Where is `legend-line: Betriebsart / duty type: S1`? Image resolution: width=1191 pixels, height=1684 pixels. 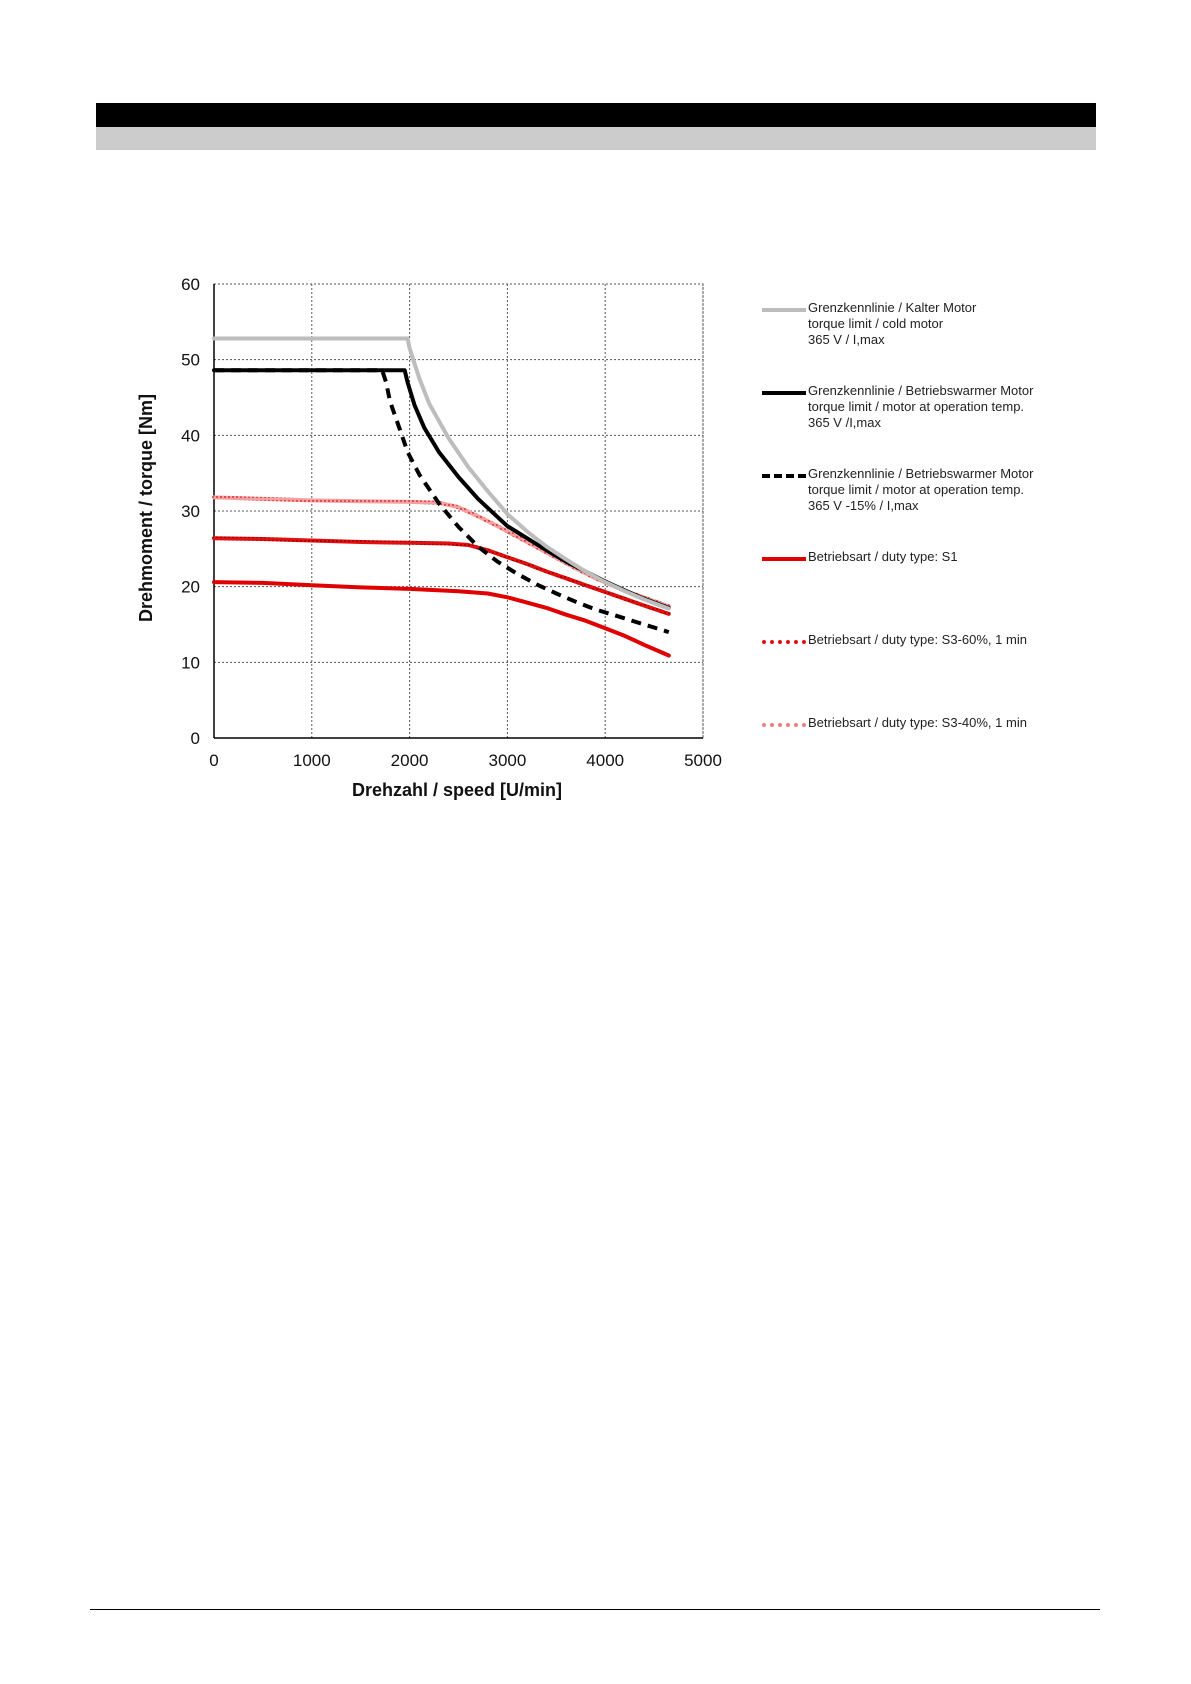 legend-line: Betriebsart / duty type: S1 is located at coordinates (883, 556).